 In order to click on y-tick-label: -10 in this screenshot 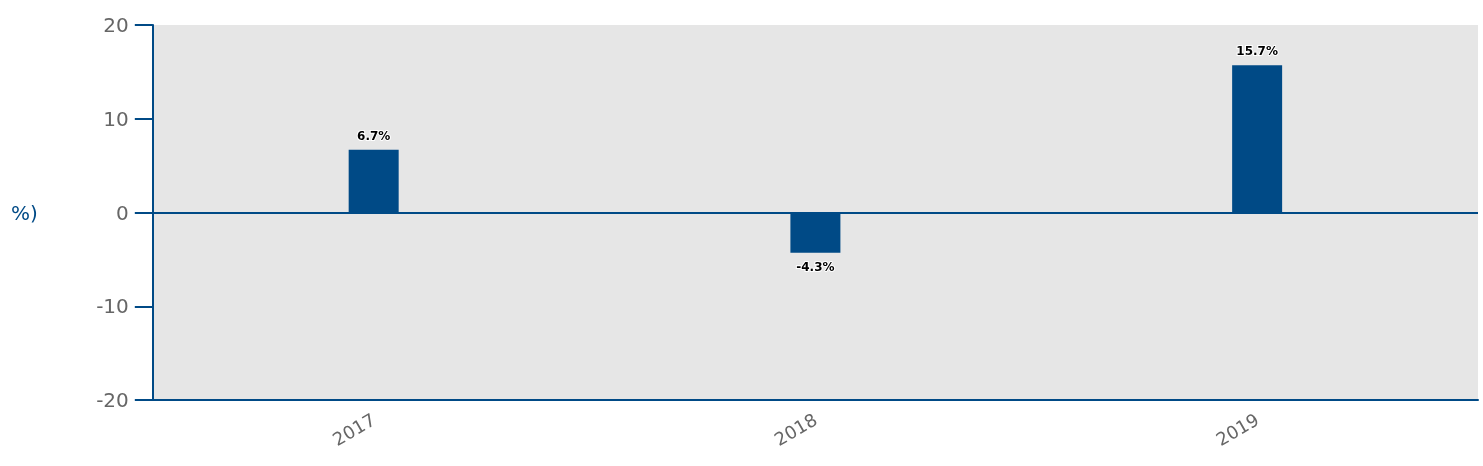, I will do `click(112, 306)`.